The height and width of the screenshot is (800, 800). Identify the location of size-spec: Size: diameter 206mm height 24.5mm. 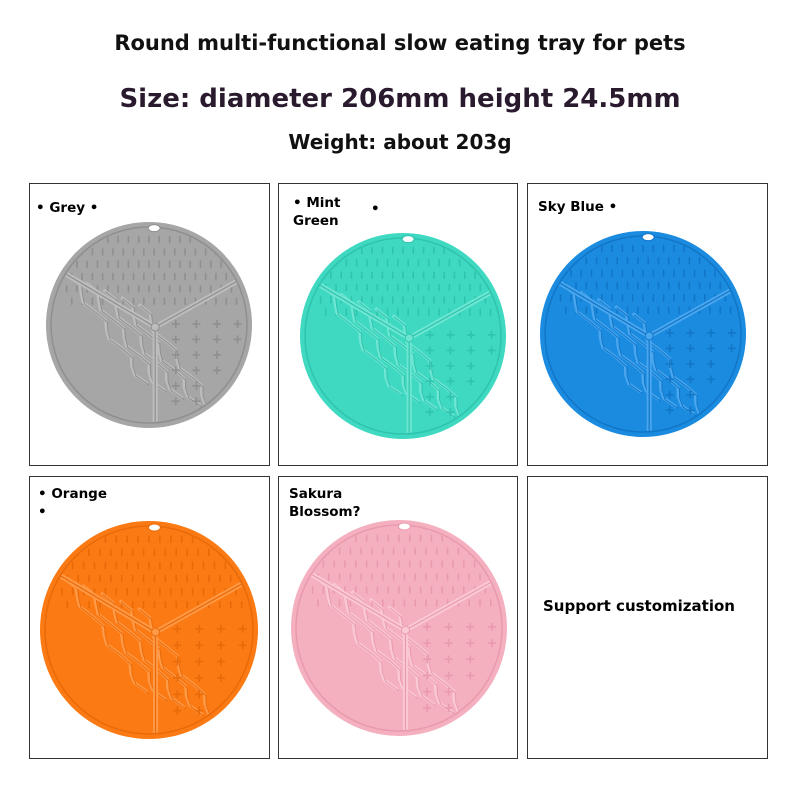
(400, 99).